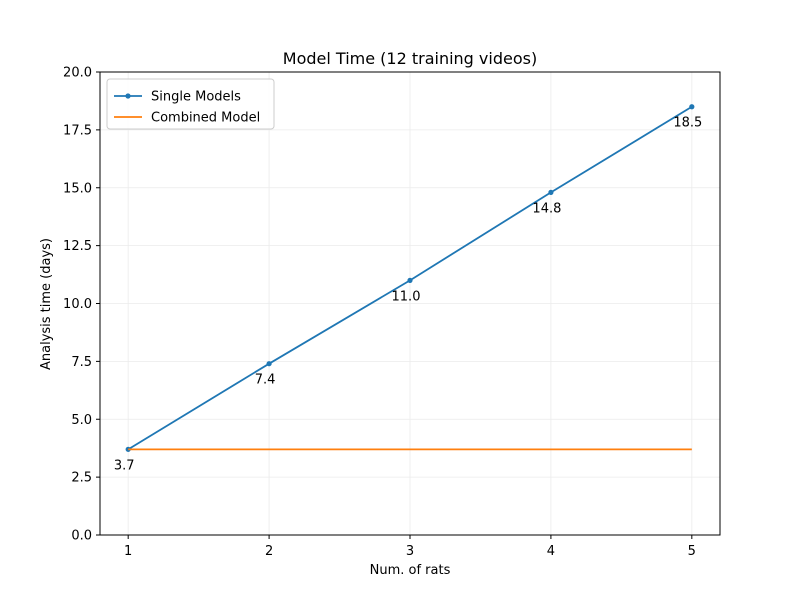 The image size is (800, 600). I want to click on legend: Single Models Combined Model, so click(190, 104).